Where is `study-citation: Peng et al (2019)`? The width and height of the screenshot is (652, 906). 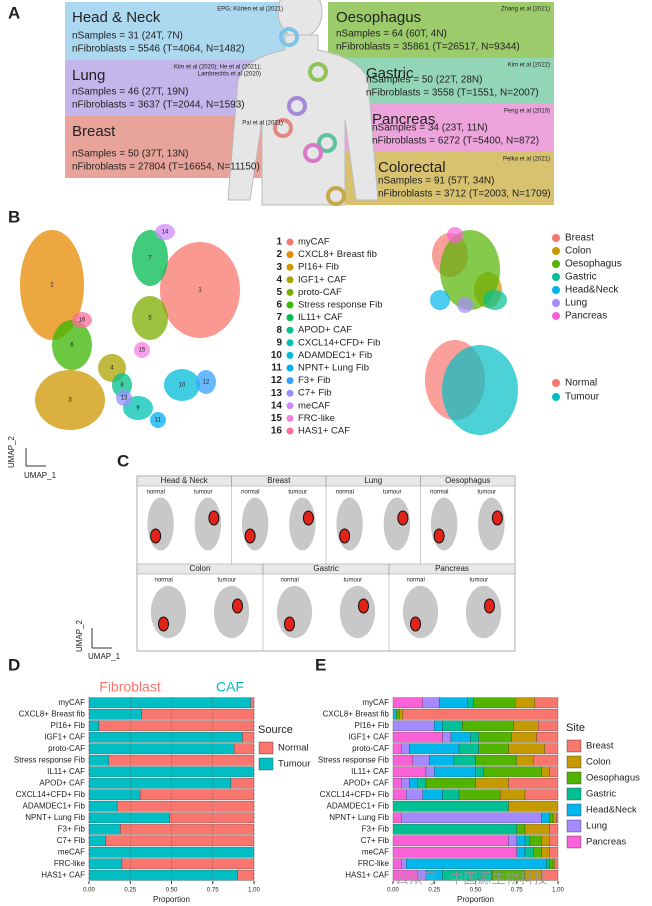 study-citation: Peng et al (2019) is located at coordinates (527, 112).